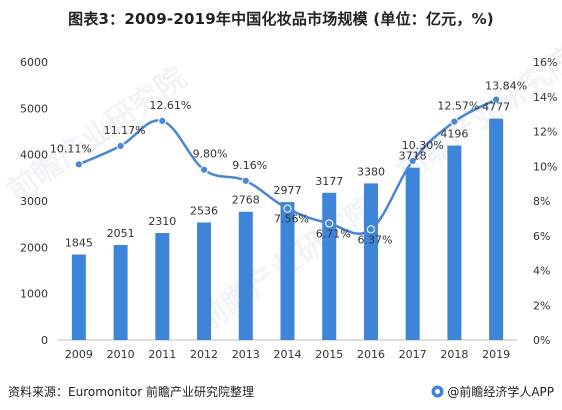  I want to click on bar-value-label: 2768, so click(246, 200).